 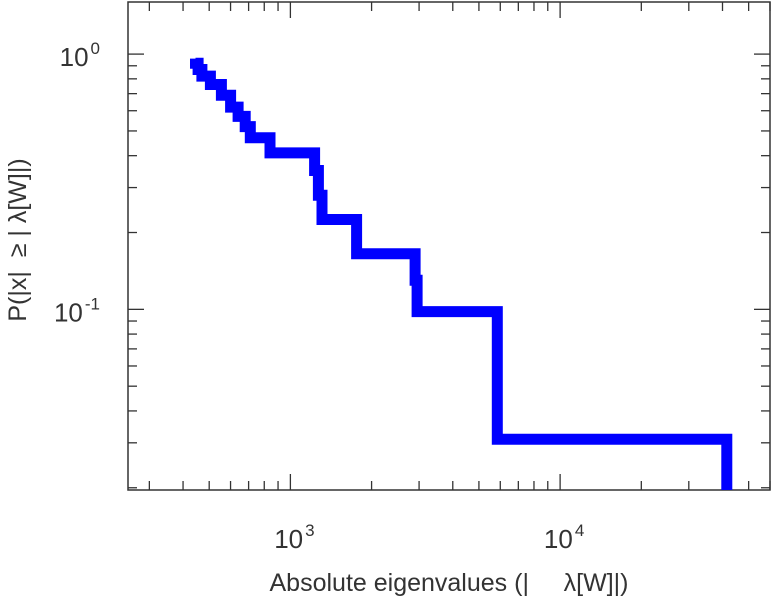 What do you see at coordinates (449, 583) in the screenshot?
I see `x-axis-label: Absolute eigenvalues (| λ[W]|)` at bounding box center [449, 583].